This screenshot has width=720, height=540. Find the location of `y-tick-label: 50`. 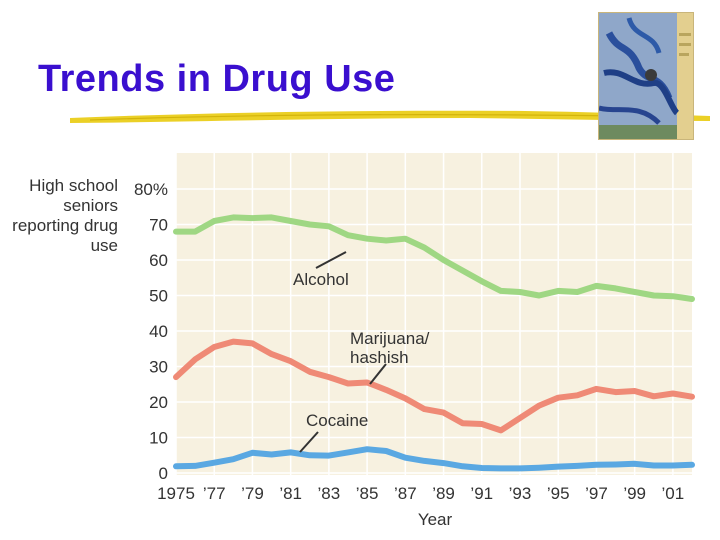

y-tick-label: 50 is located at coordinates (158, 296).